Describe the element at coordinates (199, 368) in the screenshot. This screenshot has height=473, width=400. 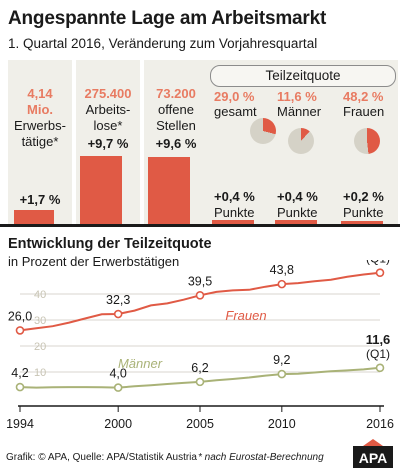
I see `data-label: 6,2` at that location.